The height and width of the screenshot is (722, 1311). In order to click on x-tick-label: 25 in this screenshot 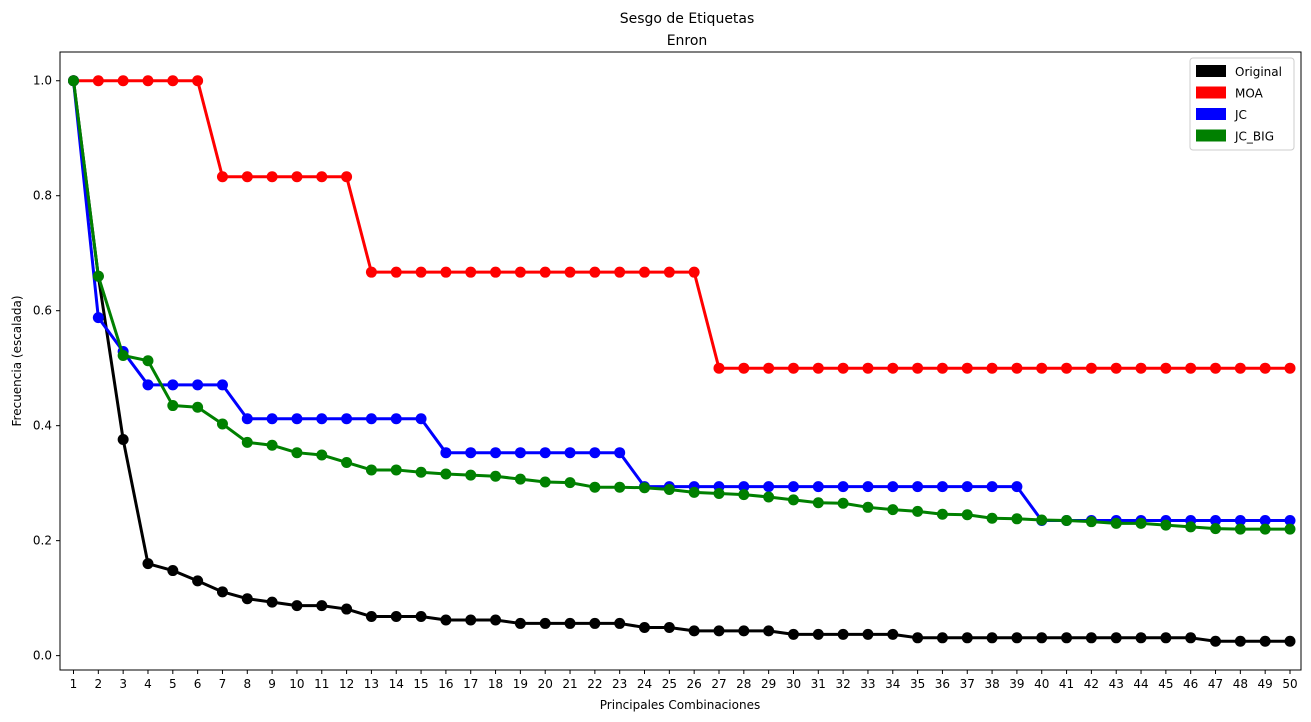, I will do `click(669, 684)`.